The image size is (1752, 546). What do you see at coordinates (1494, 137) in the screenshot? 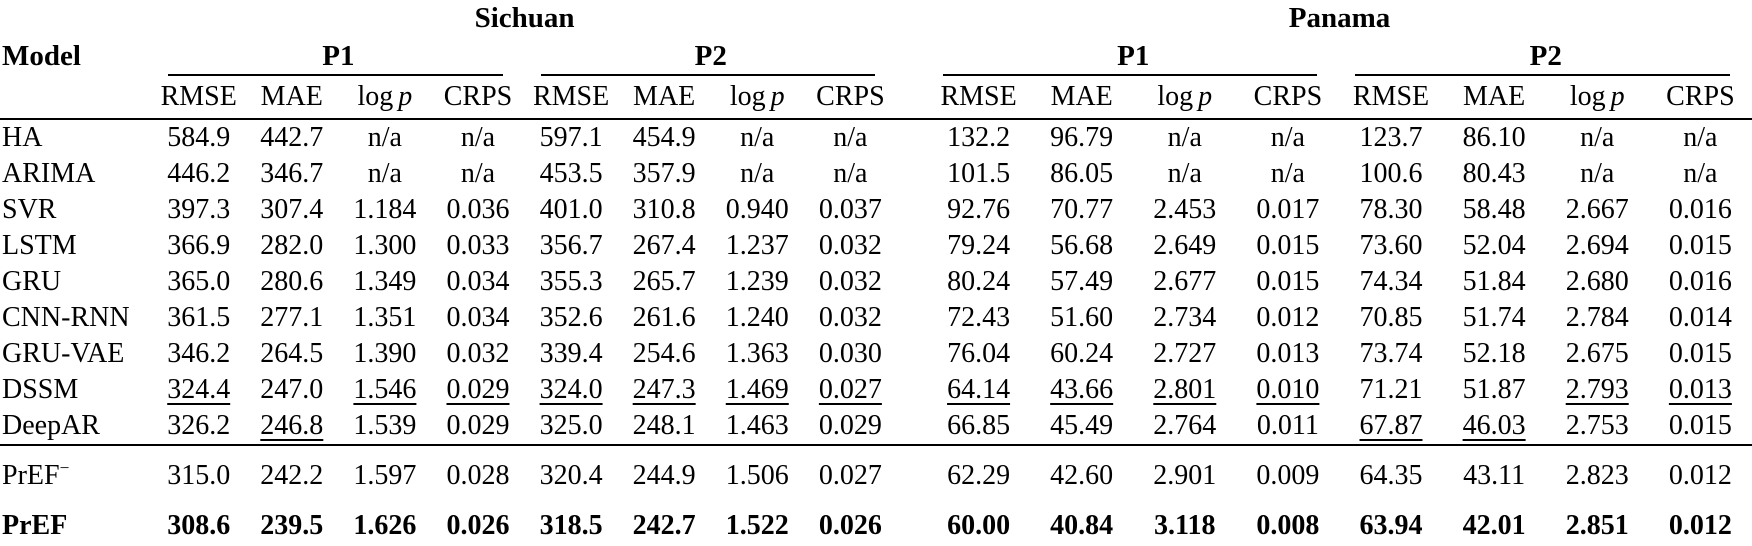
I see `metric-value-cell: 86.10` at bounding box center [1494, 137].